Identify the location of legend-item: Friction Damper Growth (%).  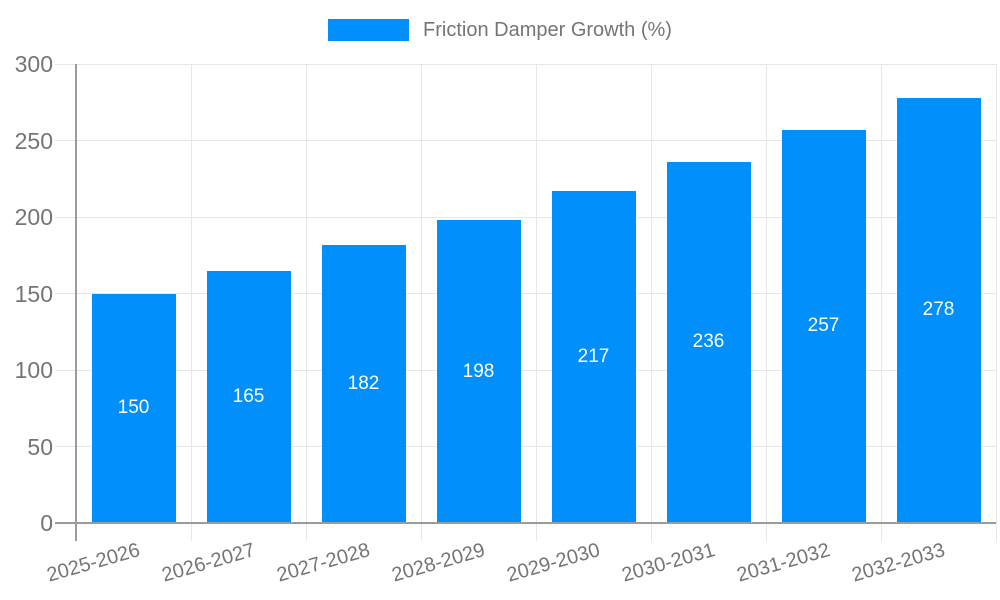
(500, 30).